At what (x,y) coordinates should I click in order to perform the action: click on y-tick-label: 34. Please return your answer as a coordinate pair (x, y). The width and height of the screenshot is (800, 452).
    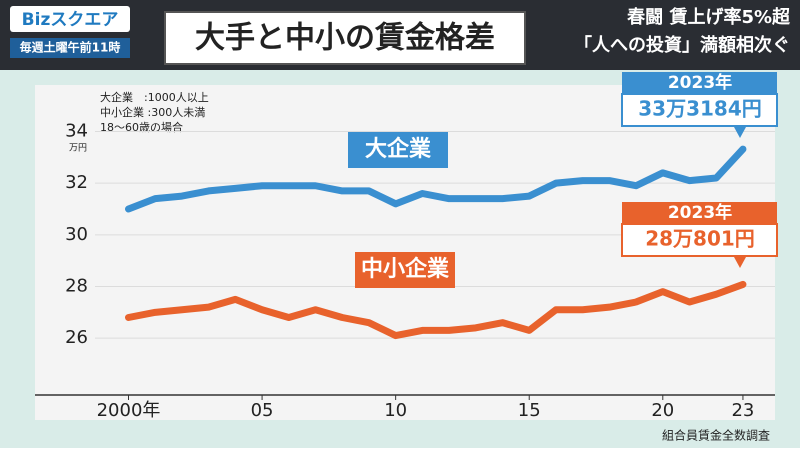
    Looking at the image, I should click on (76, 131).